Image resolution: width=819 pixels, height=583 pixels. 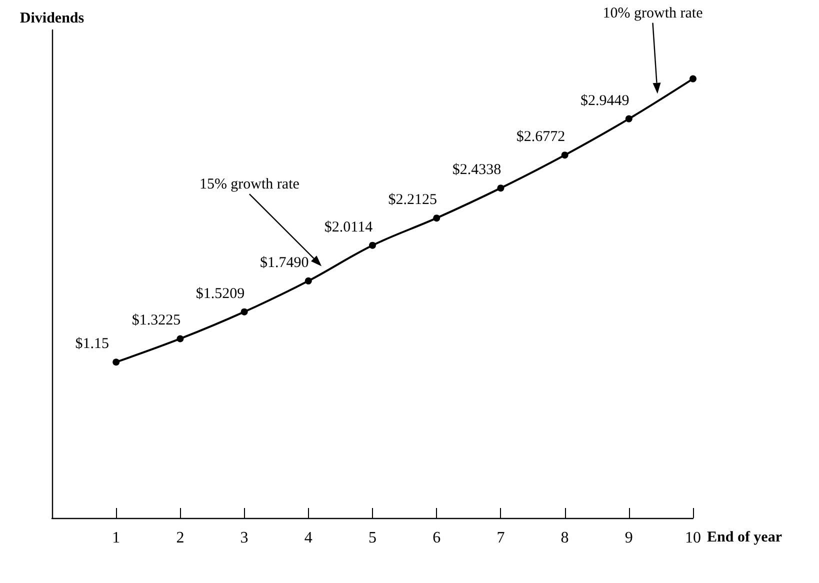 What do you see at coordinates (628, 538) in the screenshot?
I see `x-tick-label: 9` at bounding box center [628, 538].